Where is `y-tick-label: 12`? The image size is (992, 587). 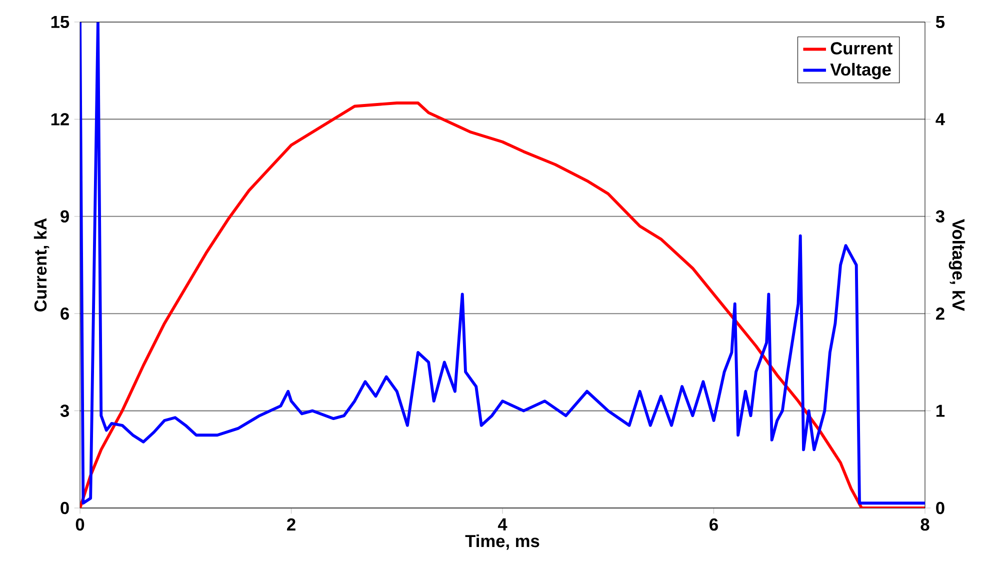 y-tick-label: 12 is located at coordinates (60, 119).